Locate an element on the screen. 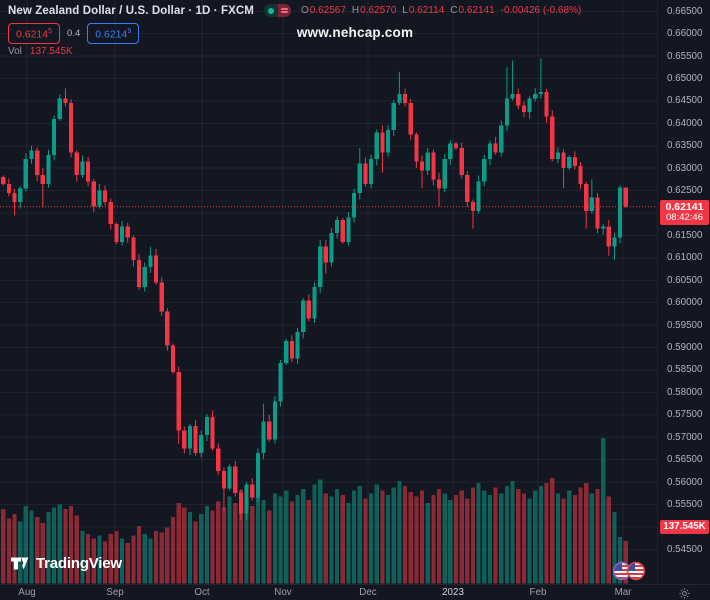 This screenshot has width=710, height=600. time-axis-label-2023: 2023 is located at coordinates (453, 592).